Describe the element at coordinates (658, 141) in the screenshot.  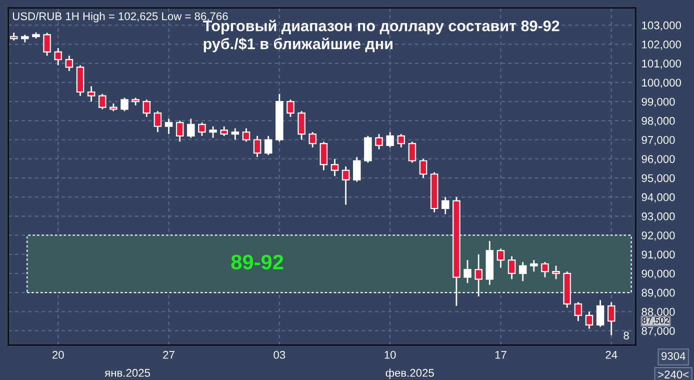
I see `y-tick-label: 97,000` at that location.